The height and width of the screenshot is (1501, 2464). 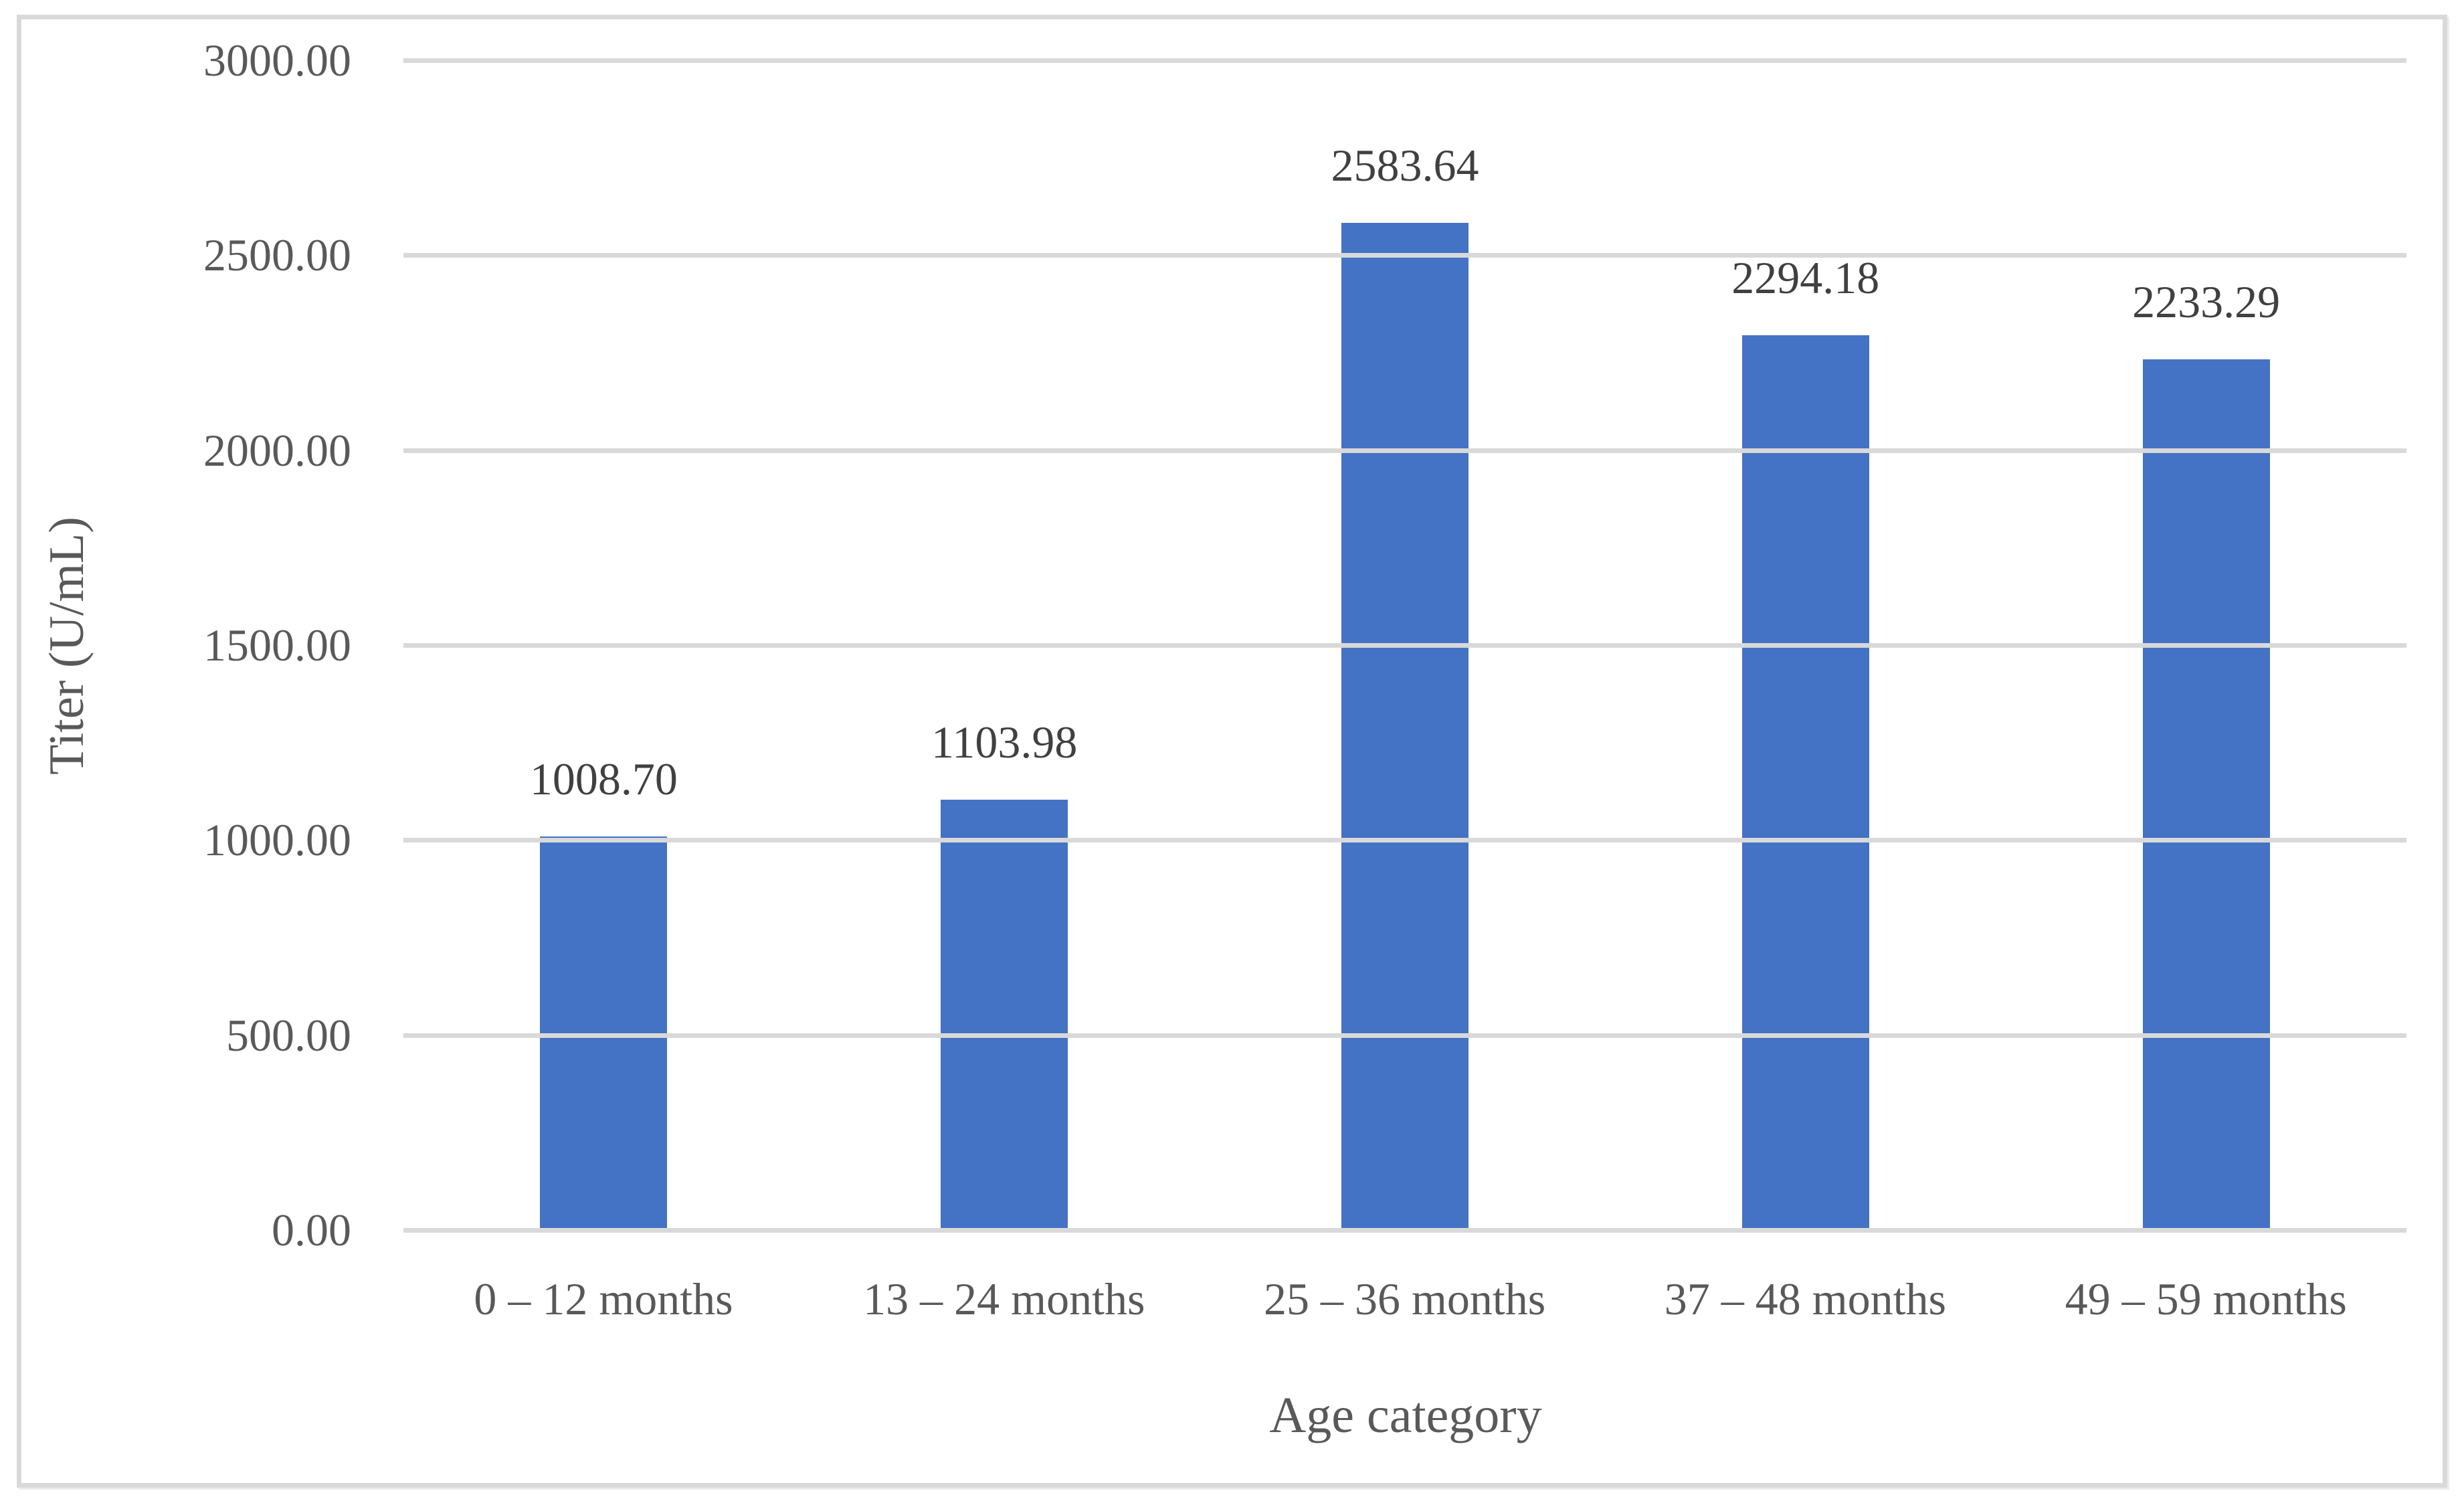 I want to click on y-tick-label: 1000.00, so click(x=277, y=840).